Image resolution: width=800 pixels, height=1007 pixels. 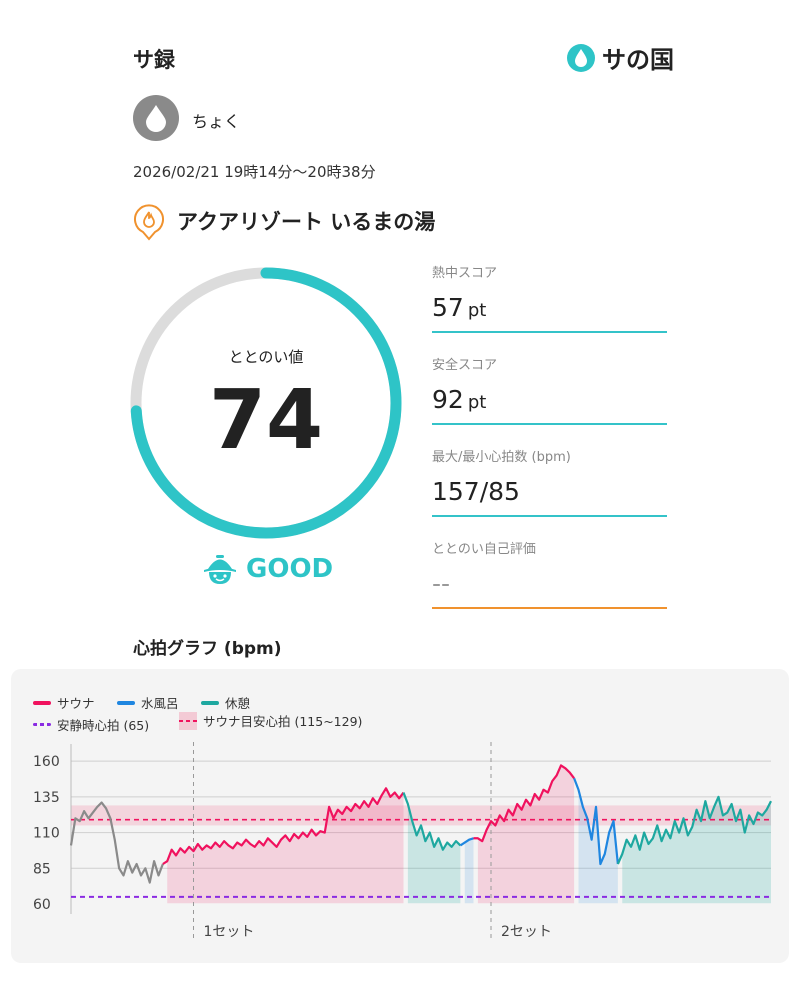 I want to click on stat-heat-score: 熱中スコア 57 pt, so click(x=549, y=297).